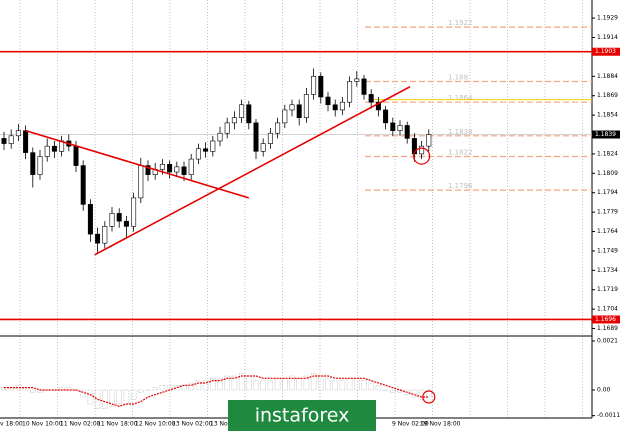 This screenshot has height=431, width=620. What do you see at coordinates (460, 153) in the screenshot?
I see `fib-label: 1.1822` at bounding box center [460, 153].